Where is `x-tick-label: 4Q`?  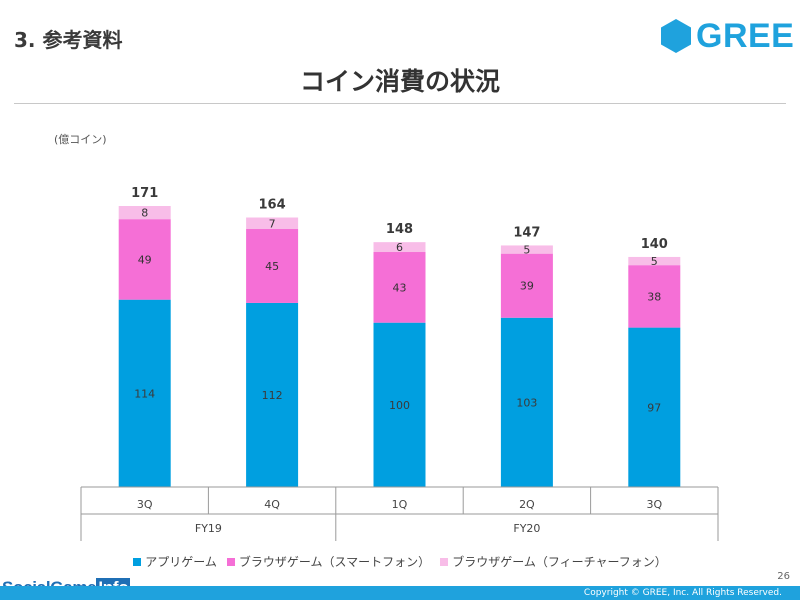
x-tick-label: 4Q is located at coordinates (272, 504).